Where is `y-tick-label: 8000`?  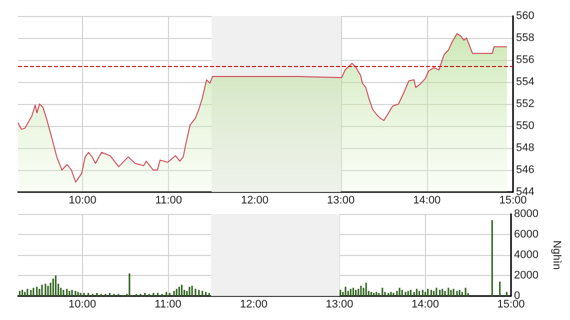 y-tick-label: 8000 is located at coordinates (526, 214).